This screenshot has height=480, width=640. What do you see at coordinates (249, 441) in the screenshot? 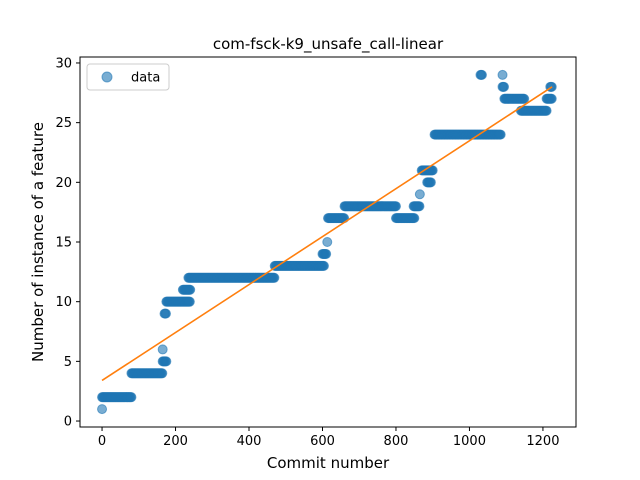
I see `x-tick-label: 400` at bounding box center [249, 441].